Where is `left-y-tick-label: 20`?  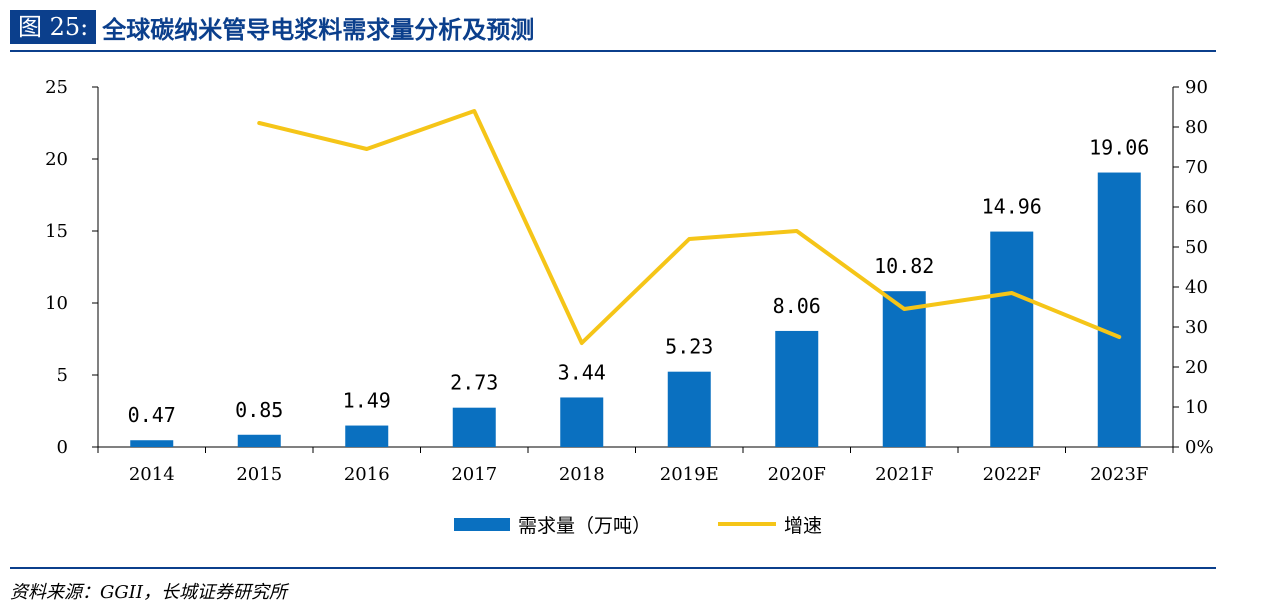 left-y-tick-label: 20 is located at coordinates (56, 159).